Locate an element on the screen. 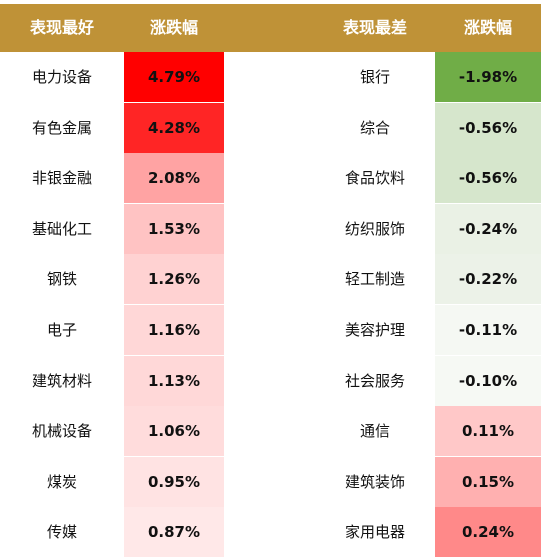 The image size is (541, 560). table-row: 建筑材料 1.13% 社会服务 -0.10% is located at coordinates (270, 380).